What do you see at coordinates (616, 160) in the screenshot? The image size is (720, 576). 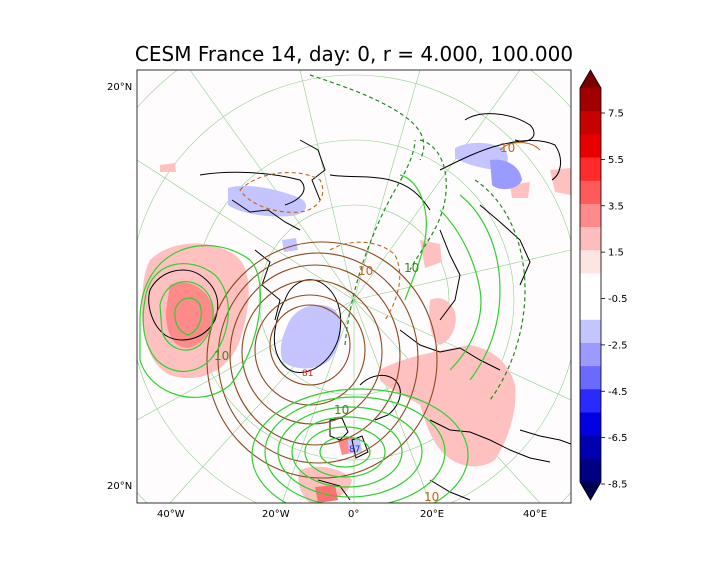 I see `colorbar-tick-label: 5.5` at bounding box center [616, 160].